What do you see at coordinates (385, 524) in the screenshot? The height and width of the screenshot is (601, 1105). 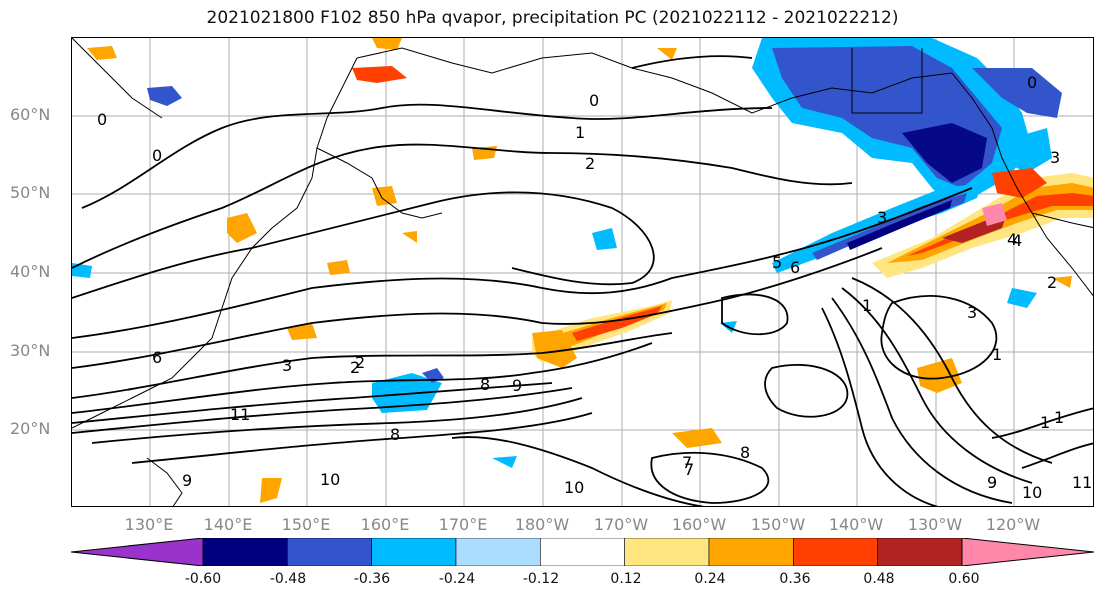 I see `lon-label-160e: 160°E` at bounding box center [385, 524].